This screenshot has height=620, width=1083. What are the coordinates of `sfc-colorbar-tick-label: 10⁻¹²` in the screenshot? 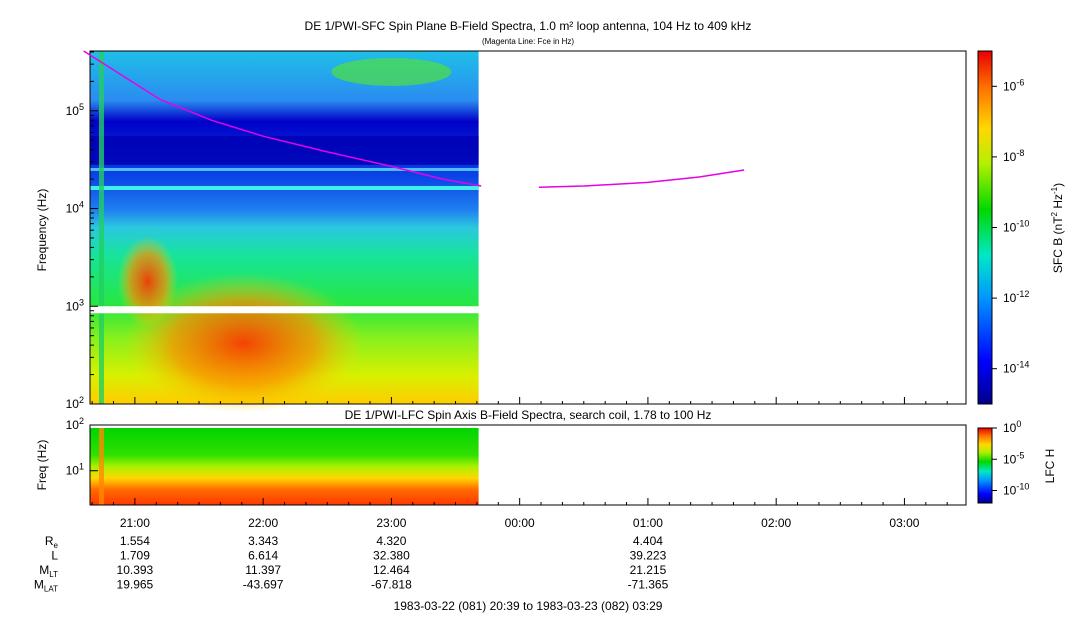 It's located at (1016, 297).